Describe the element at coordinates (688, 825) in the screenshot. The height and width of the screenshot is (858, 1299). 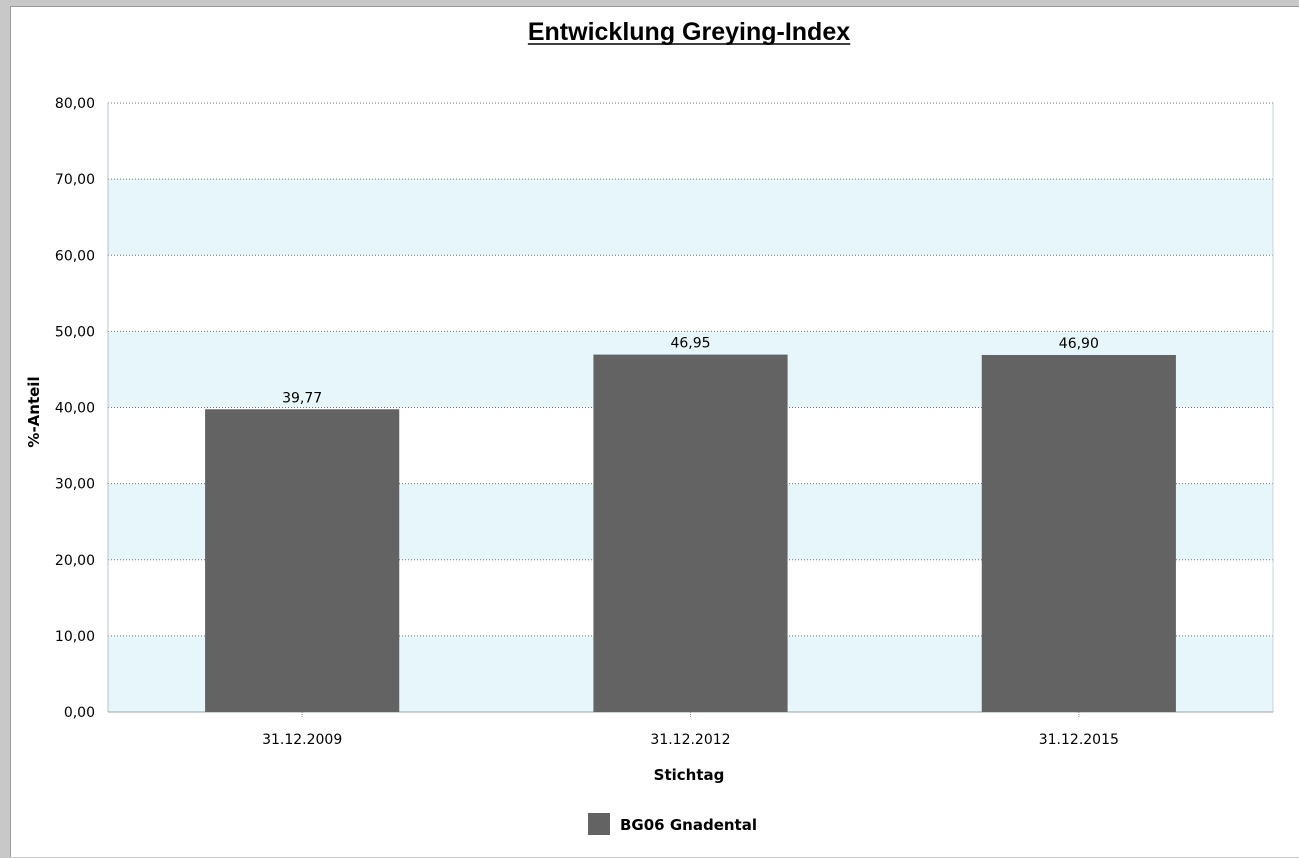
I see `legend-label: BG06 Gnadental` at that location.